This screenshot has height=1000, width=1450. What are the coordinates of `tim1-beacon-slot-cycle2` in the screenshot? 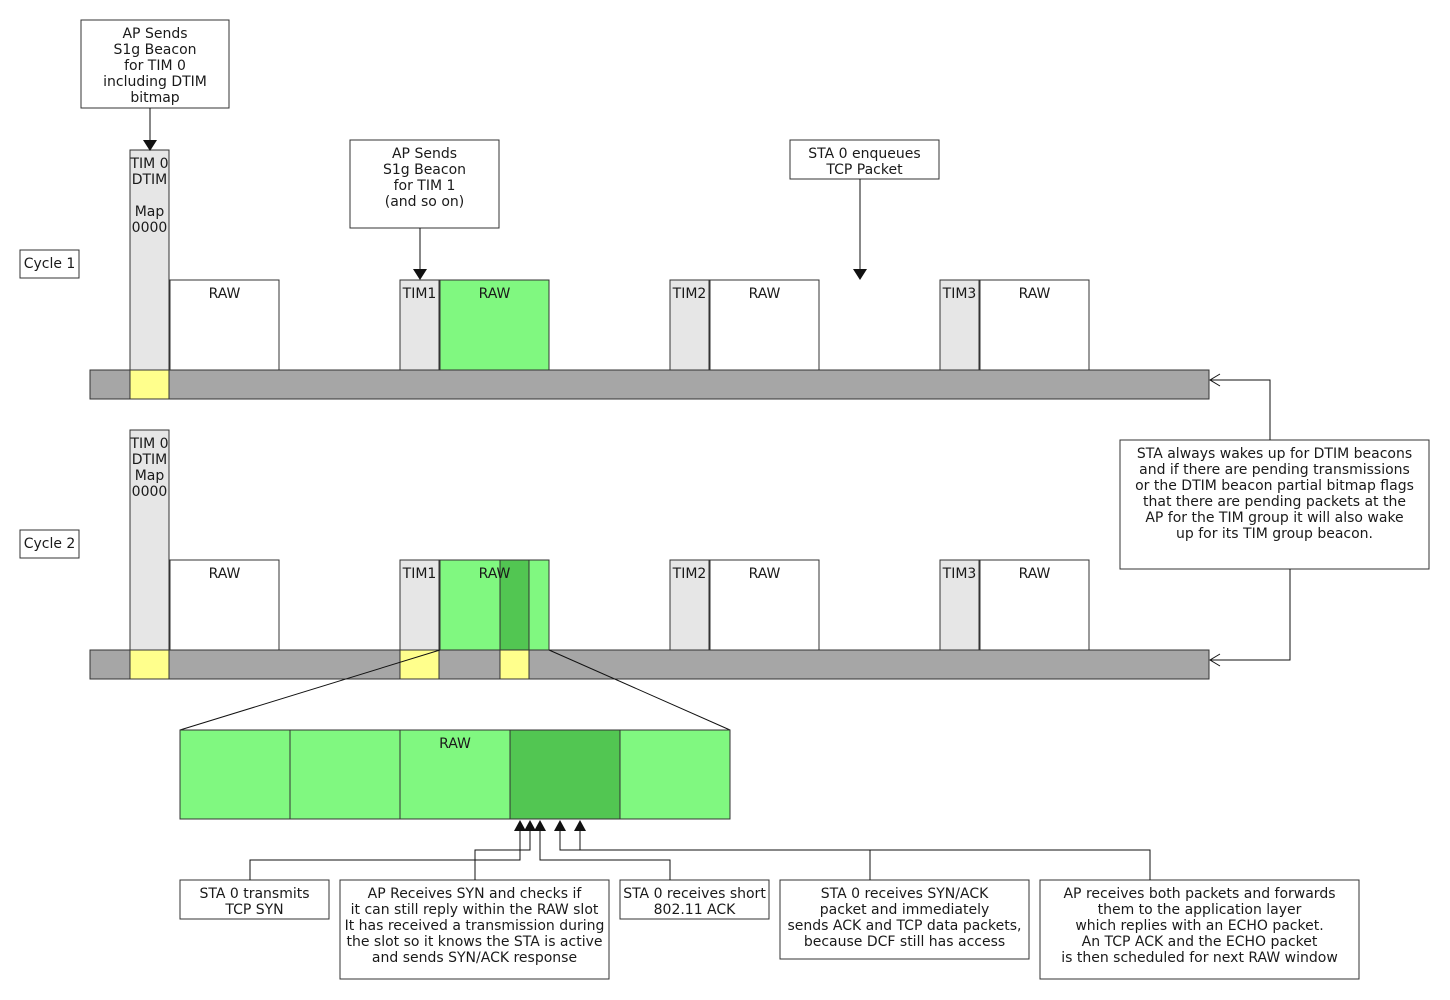 It's located at (419, 664).